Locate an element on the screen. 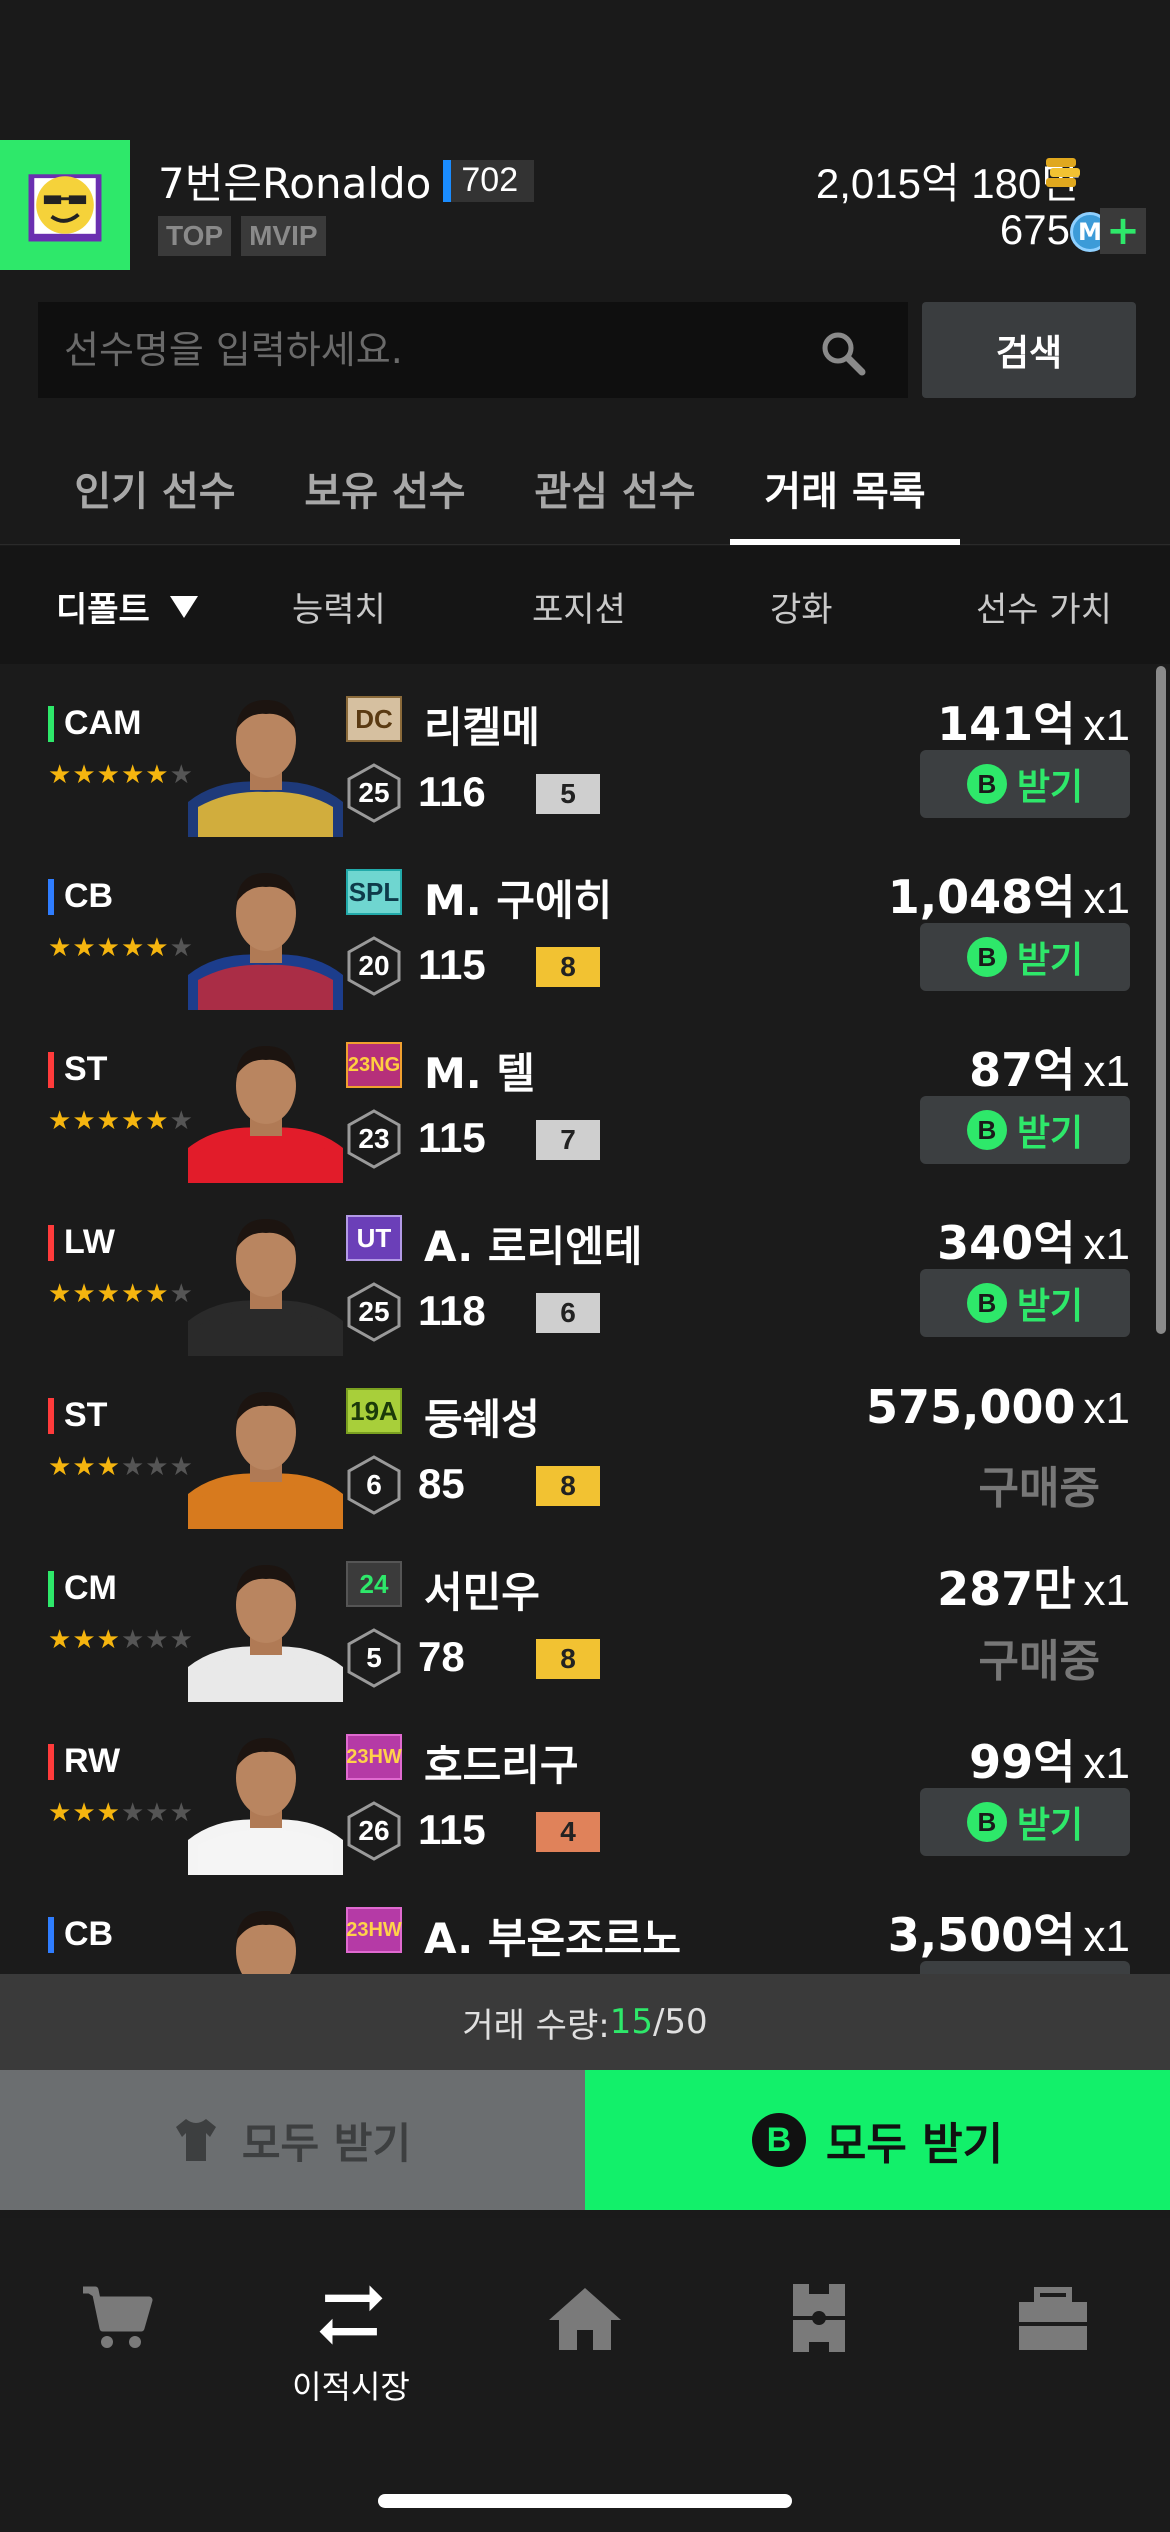 This screenshot has height=2532, width=1170. price-value: 340억 is located at coordinates (1006, 1243).